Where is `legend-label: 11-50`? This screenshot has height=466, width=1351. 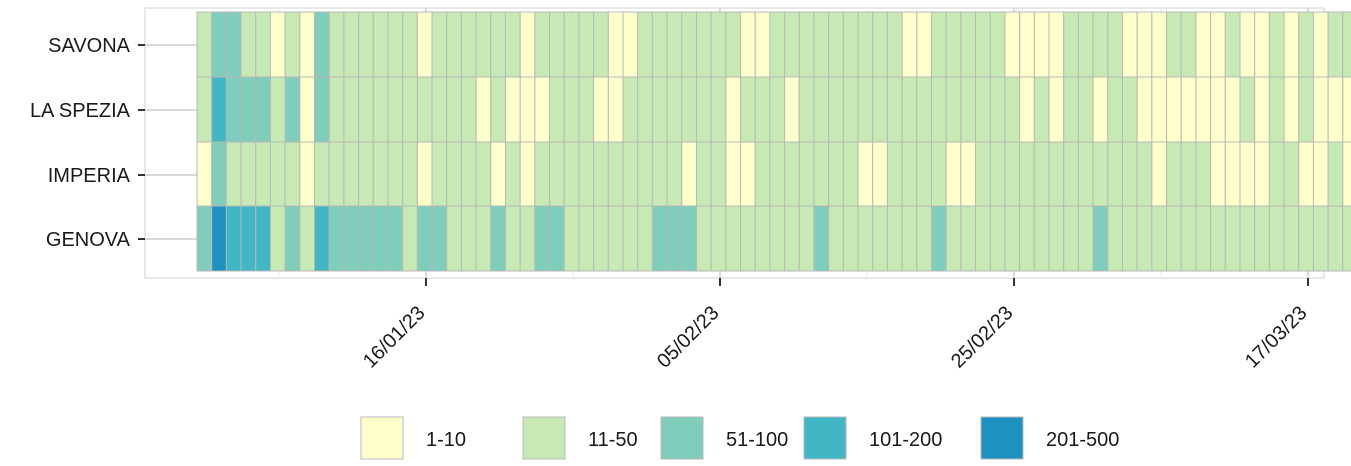
legend-label: 11-50 is located at coordinates (613, 440).